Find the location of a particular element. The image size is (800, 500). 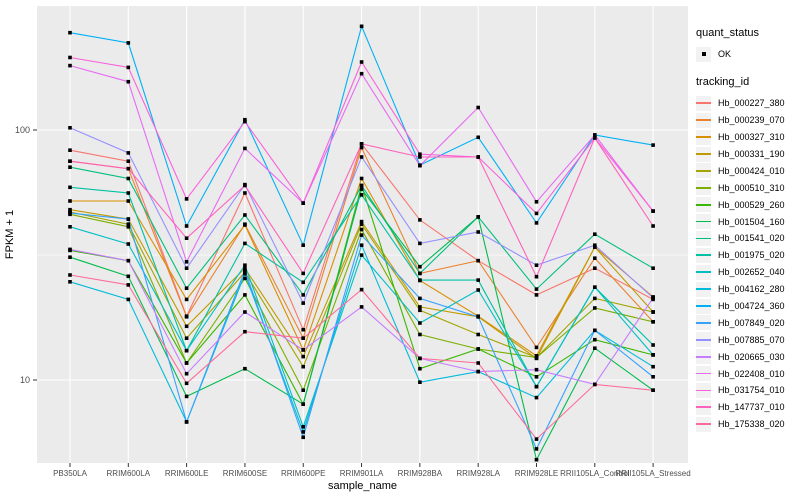

legend-label: Hb_000510_310 is located at coordinates (751, 187).